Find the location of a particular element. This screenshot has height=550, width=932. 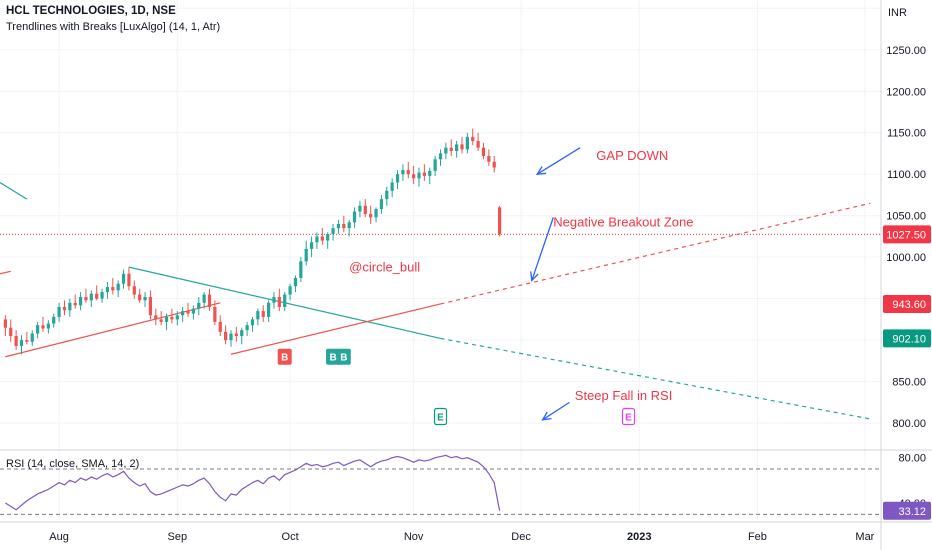

markers: B B BE E is located at coordinates (456, 387).